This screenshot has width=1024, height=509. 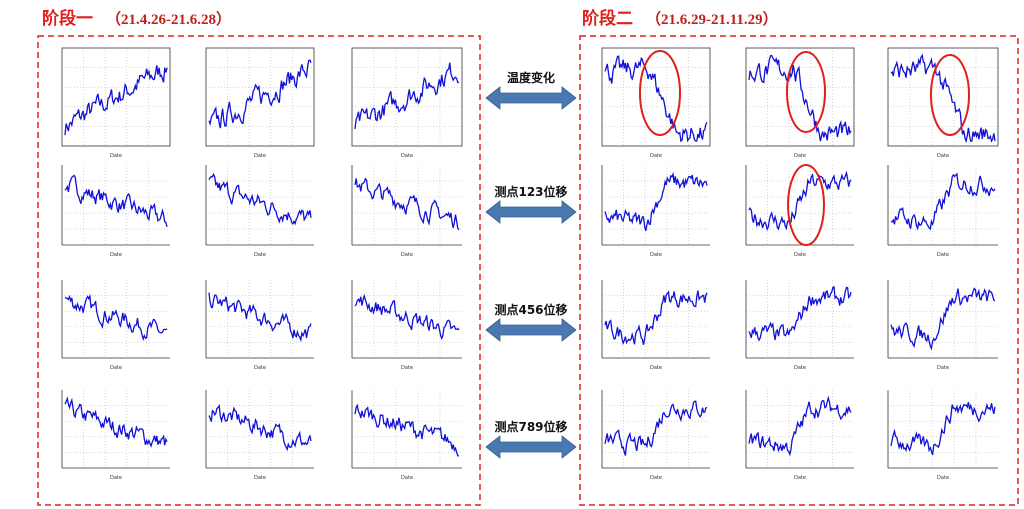 What do you see at coordinates (531, 77) in the screenshot?
I see `arrow-label: 温度变化` at bounding box center [531, 77].